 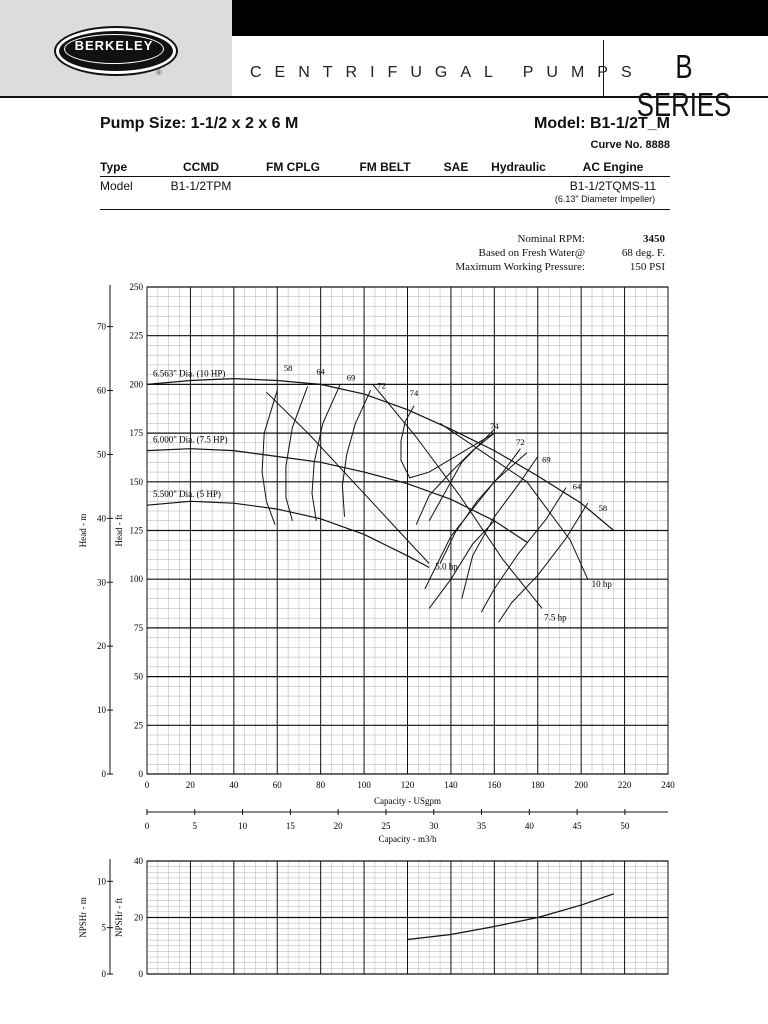 What do you see at coordinates (613, 186) in the screenshot?
I see `spec-model-ac-engine: B1-1/2TQMS-11` at bounding box center [613, 186].